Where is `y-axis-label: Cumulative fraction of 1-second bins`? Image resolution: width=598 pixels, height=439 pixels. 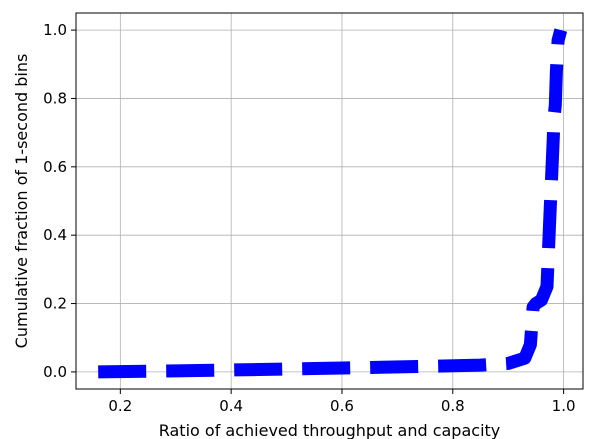
y-axis-label: Cumulative fraction of 1-second bins is located at coordinates (21, 201).